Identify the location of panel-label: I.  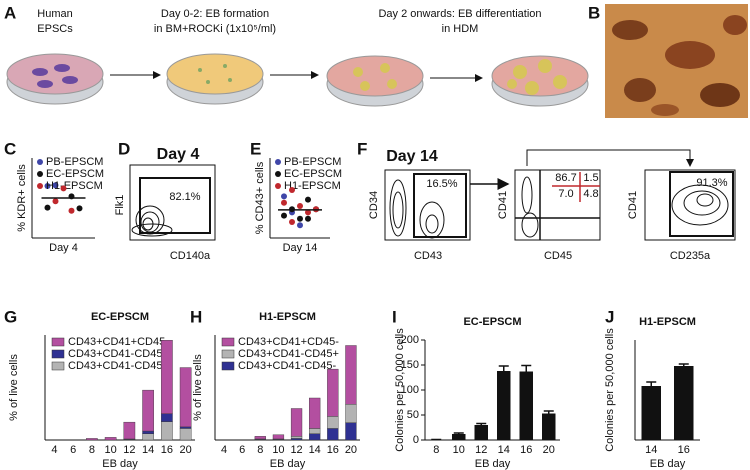
(394, 316).